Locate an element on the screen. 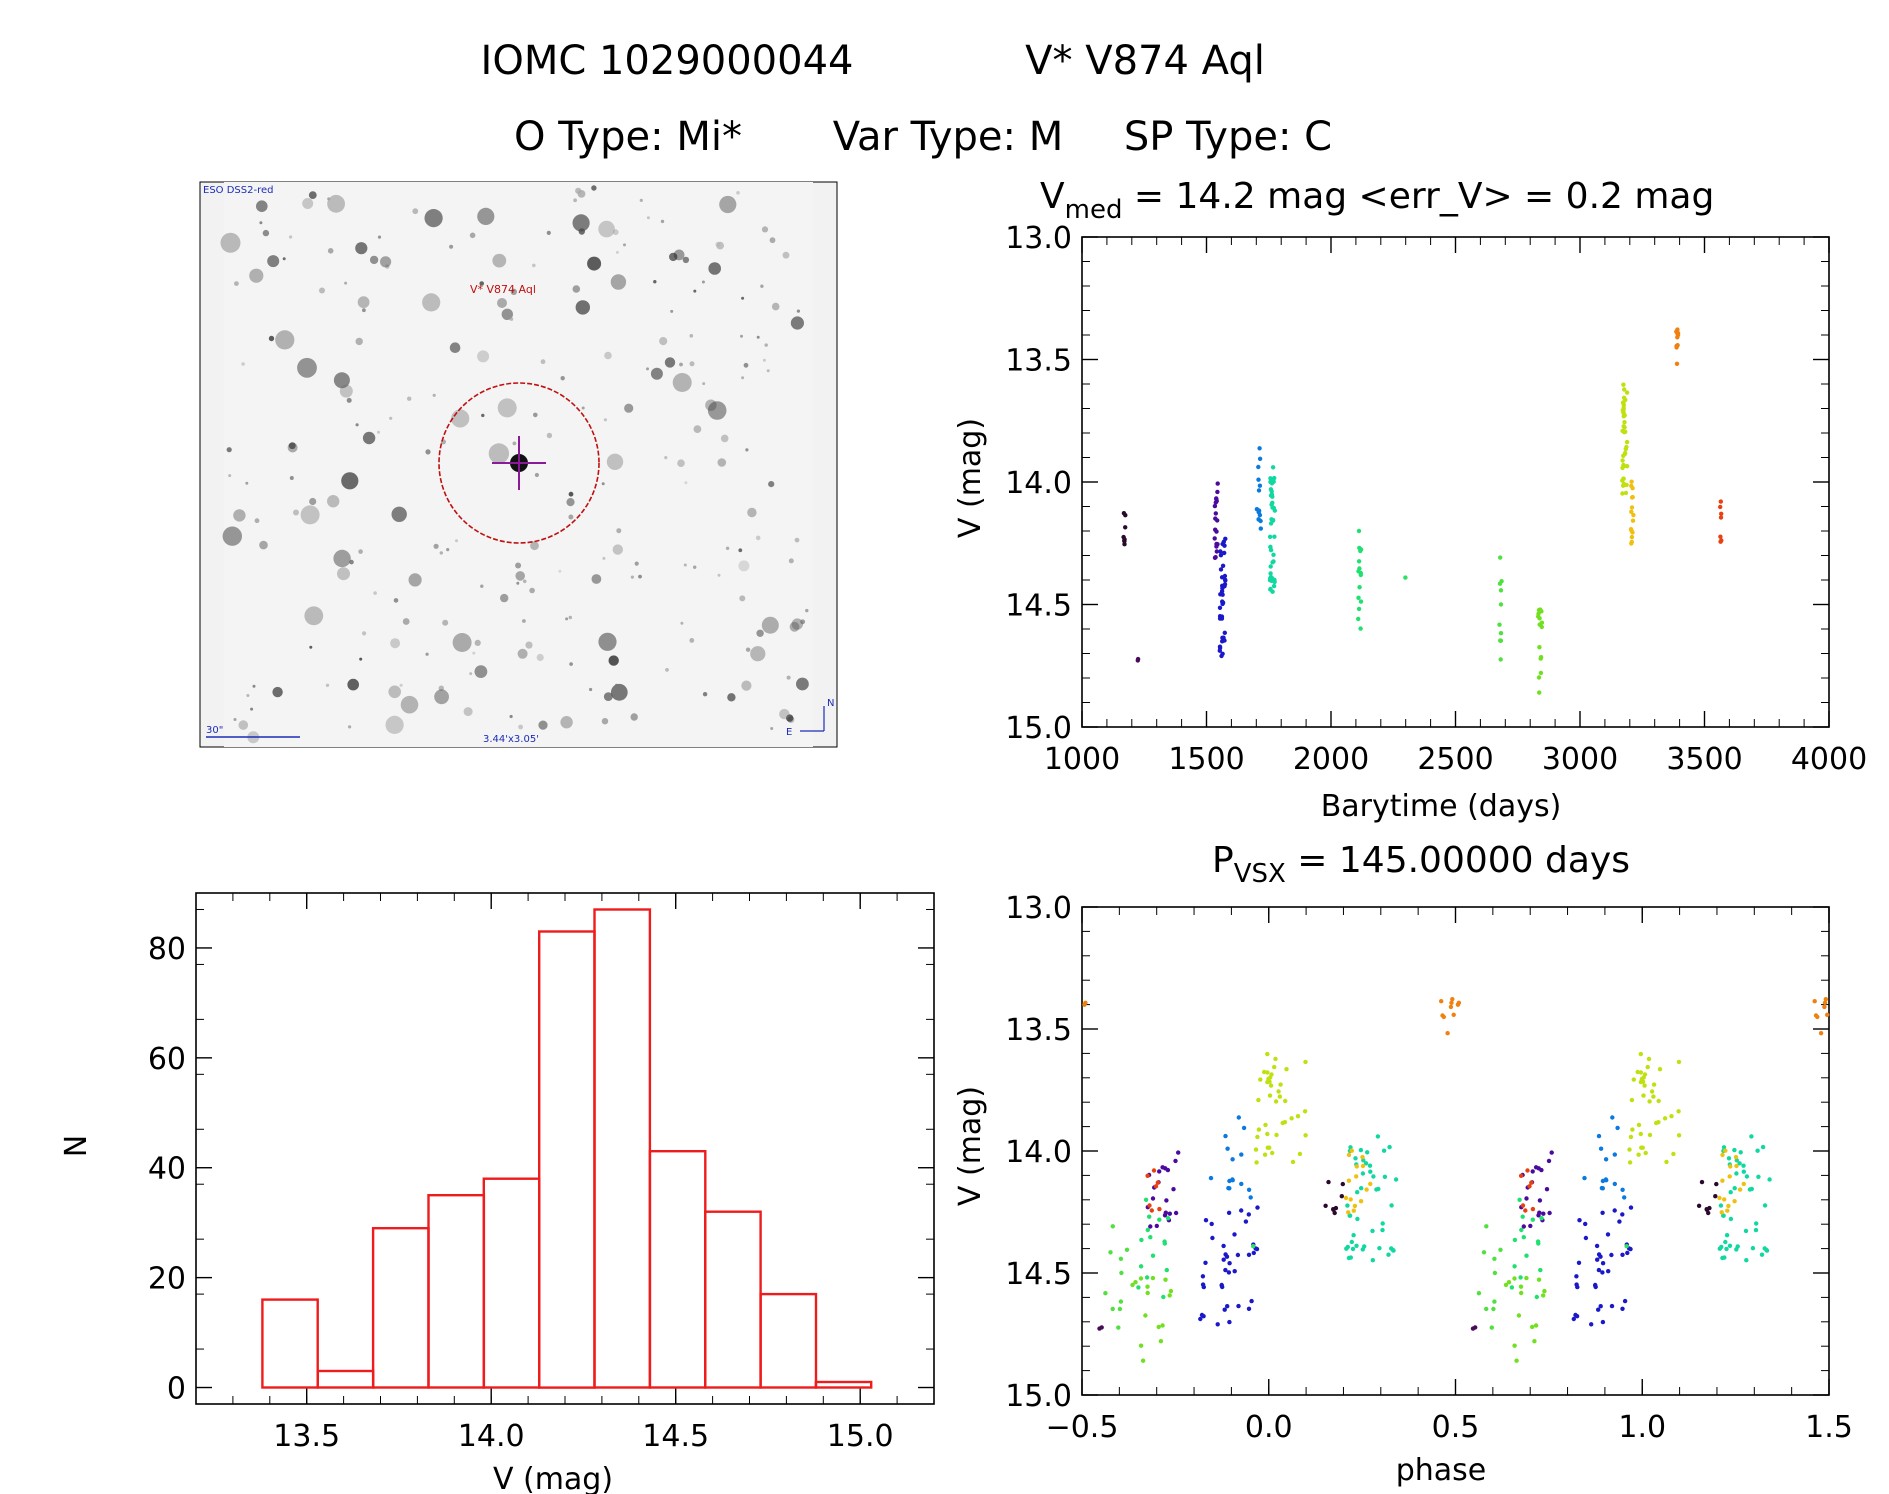  header-star-name: V* V874 Aql is located at coordinates (1145, 61).